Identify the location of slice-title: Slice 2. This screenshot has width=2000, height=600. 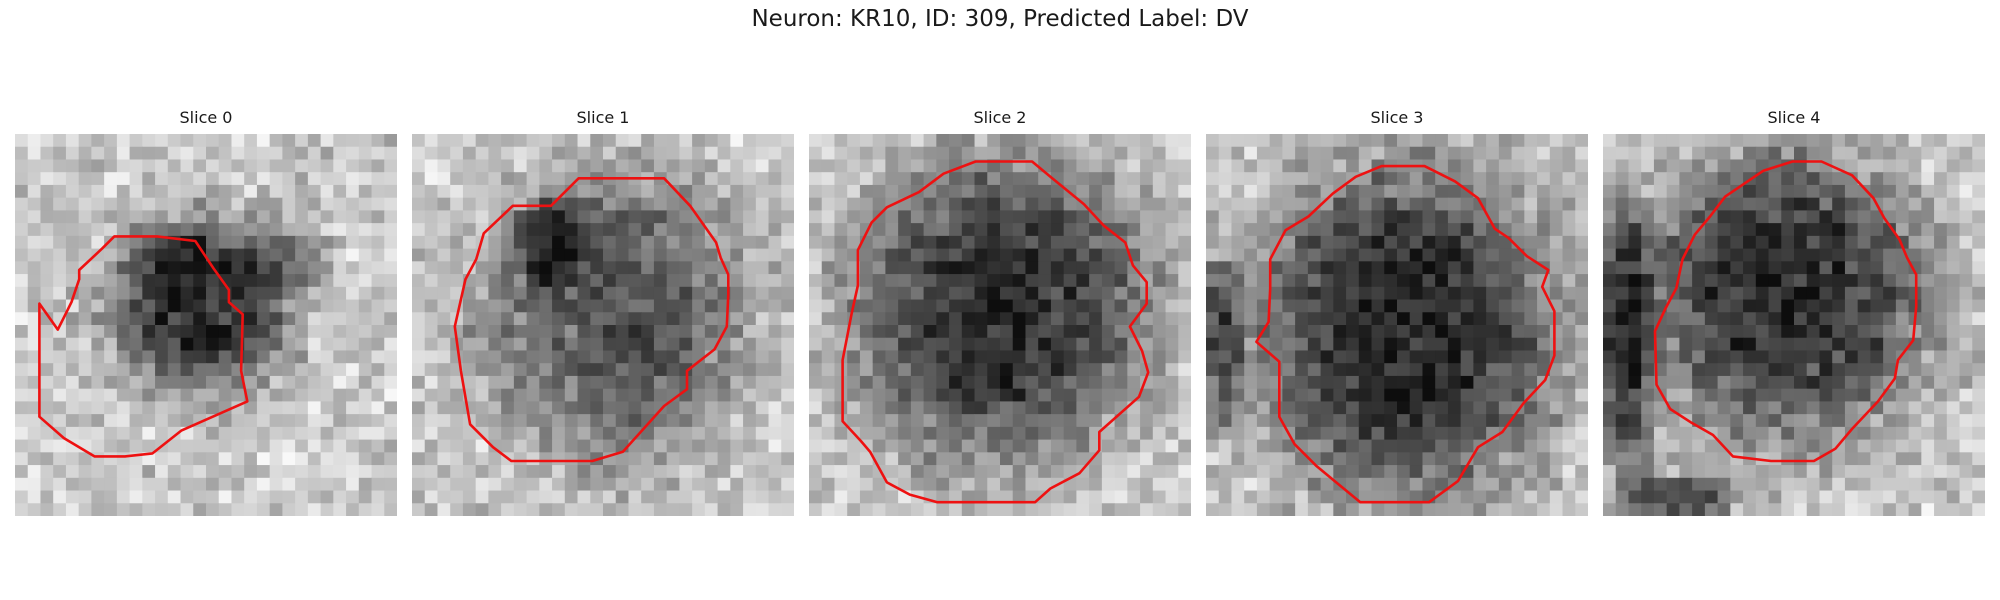
(1000, 117).